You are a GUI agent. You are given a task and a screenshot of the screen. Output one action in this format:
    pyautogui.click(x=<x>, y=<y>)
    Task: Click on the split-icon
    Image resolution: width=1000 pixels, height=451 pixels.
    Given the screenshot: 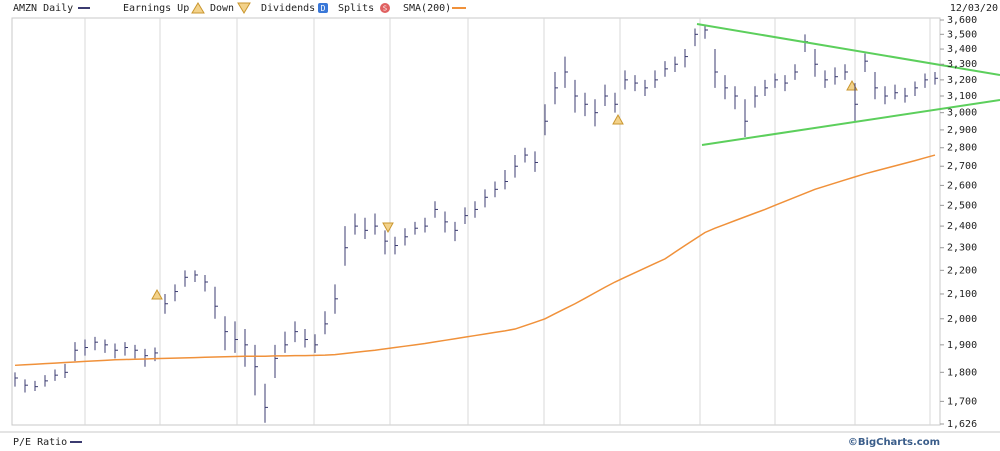 What is the action you would take?
    pyautogui.click(x=385, y=8)
    